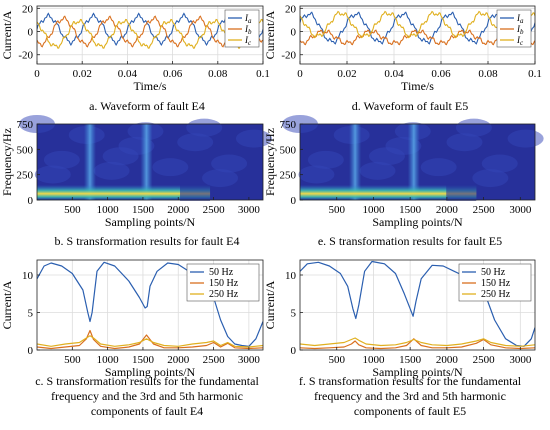  Describe the element at coordinates (37, 74) in the screenshot. I see `x-tick-label: 0` at that location.